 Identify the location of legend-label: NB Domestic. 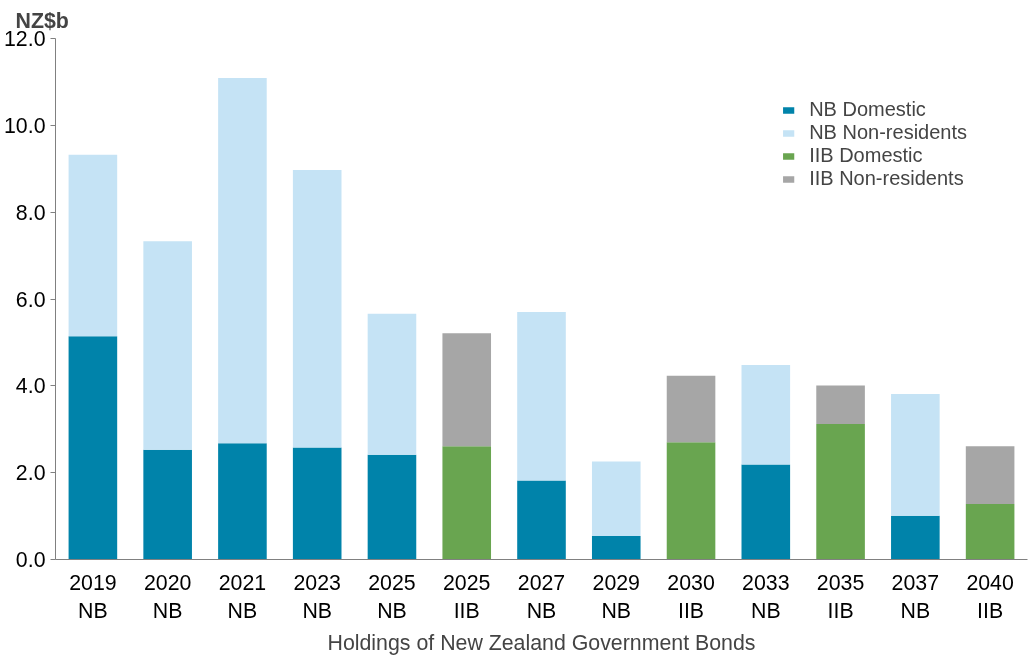
(867, 109).